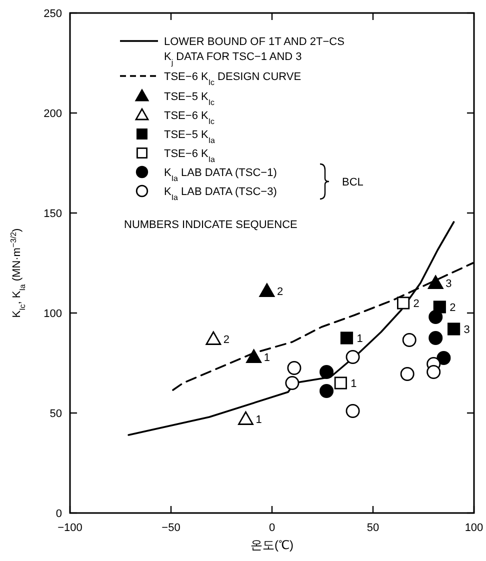  I want to click on legend-label: TSE−6 K$_{Ic}$, so click(189, 118).